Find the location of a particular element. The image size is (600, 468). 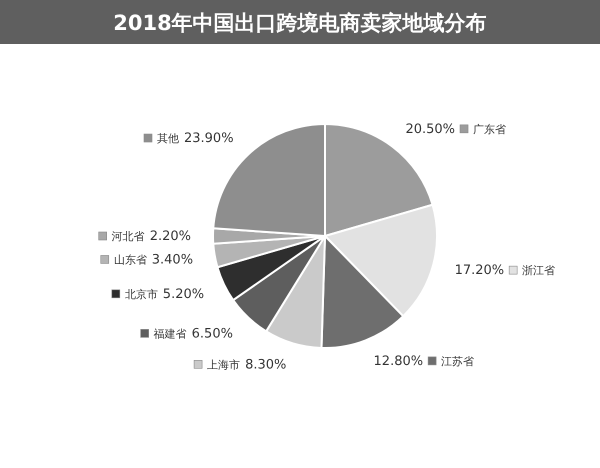

chart-title: 2018年中国出口跨境电商卖家地域分布 is located at coordinates (300, 23).